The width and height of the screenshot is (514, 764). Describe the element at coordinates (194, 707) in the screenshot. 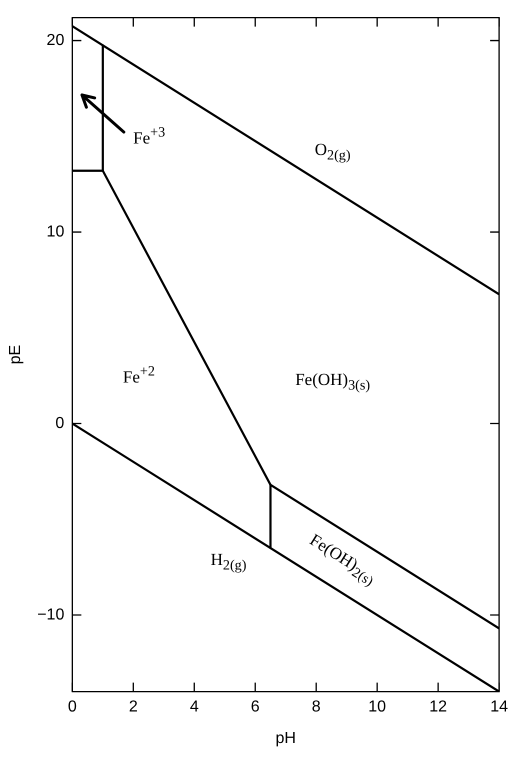

I see `x-tick-label: 4` at that location.